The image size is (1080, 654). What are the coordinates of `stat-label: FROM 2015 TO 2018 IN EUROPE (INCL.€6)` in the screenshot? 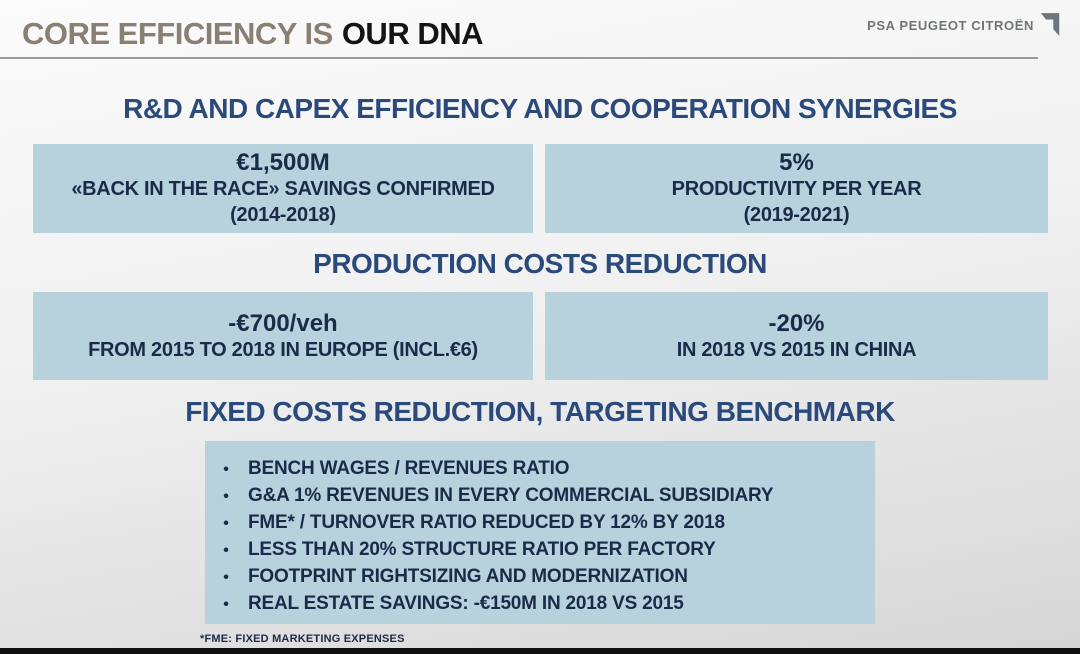 It's located at (283, 349).